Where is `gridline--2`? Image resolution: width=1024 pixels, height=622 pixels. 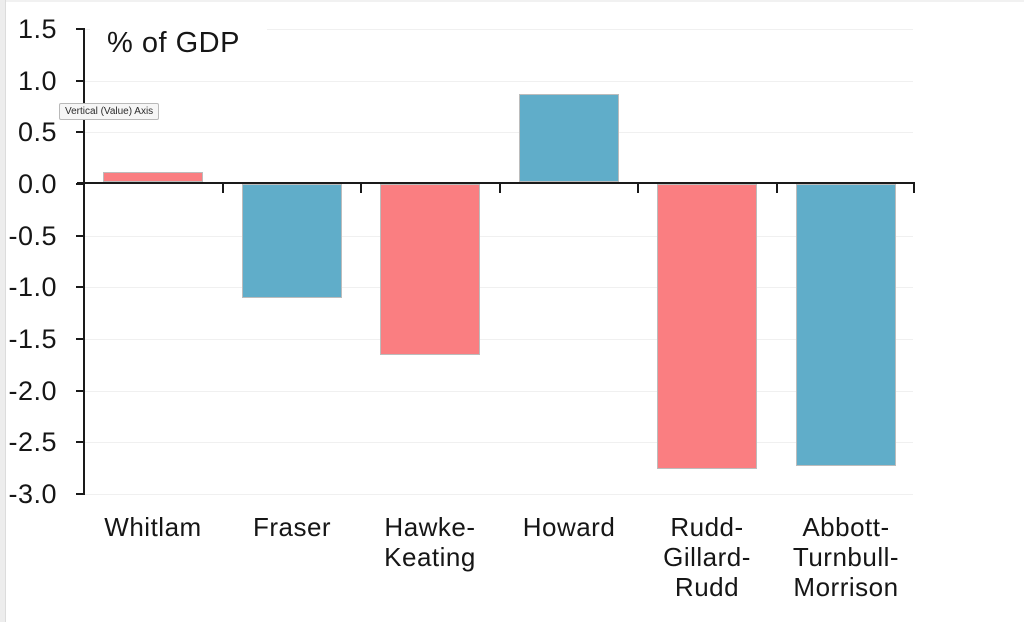
gridline--2 is located at coordinates (498, 391).